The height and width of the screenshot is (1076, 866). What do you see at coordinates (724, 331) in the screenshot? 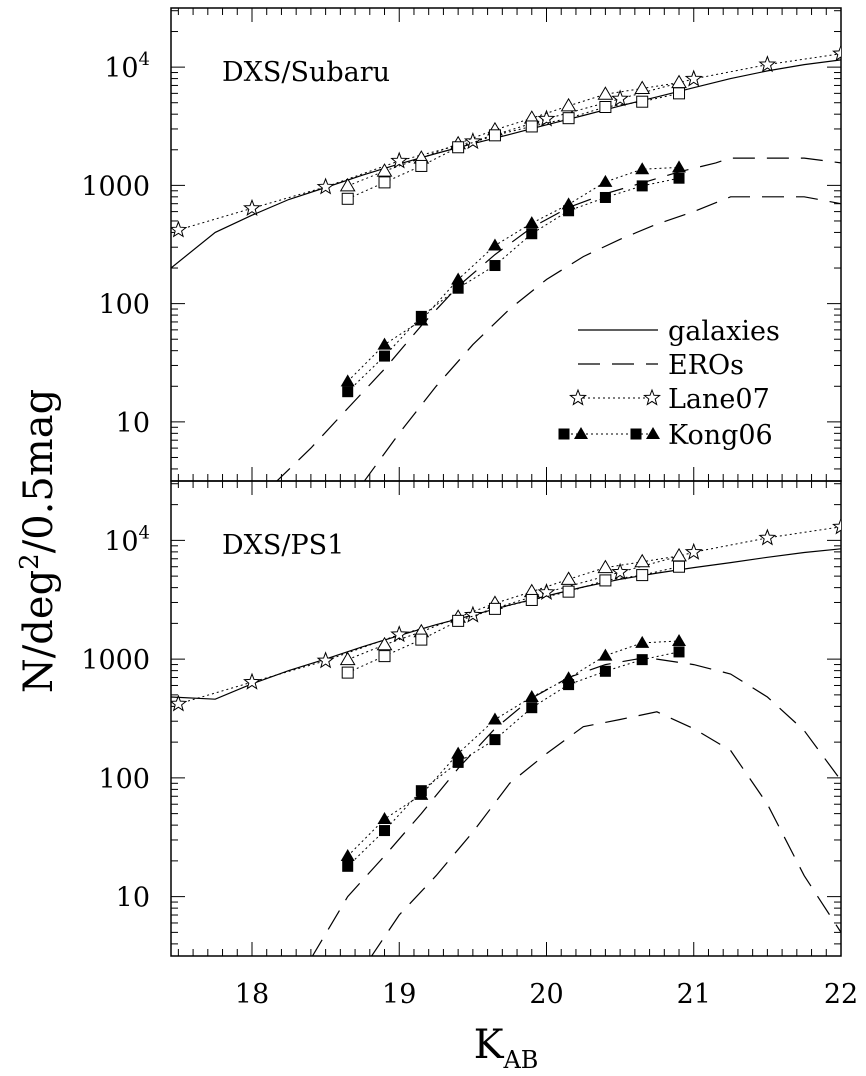
I see `legend-galaxies-label: galaxies` at bounding box center [724, 331].